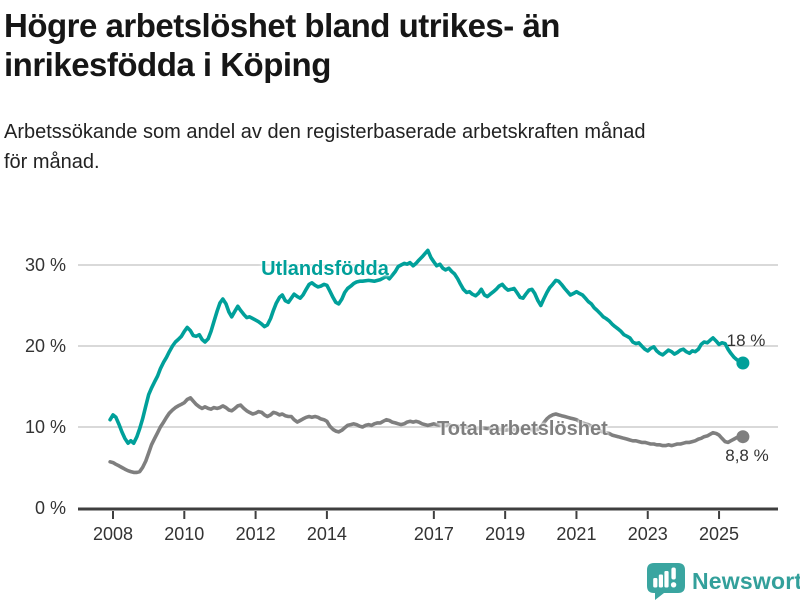 The width and height of the screenshot is (800, 600). Describe the element at coordinates (45, 346) in the screenshot. I see `y-tick-label-20: 20 %` at that location.